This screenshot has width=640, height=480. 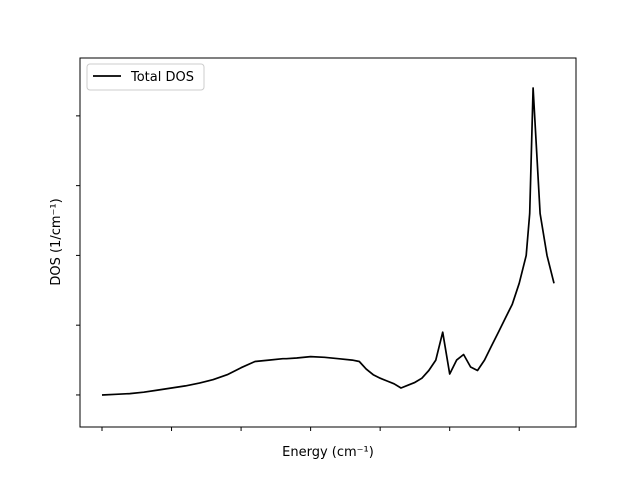 What do you see at coordinates (328, 452) in the screenshot?
I see `x-axis-label: Energy (cm⁻¹)` at bounding box center [328, 452].